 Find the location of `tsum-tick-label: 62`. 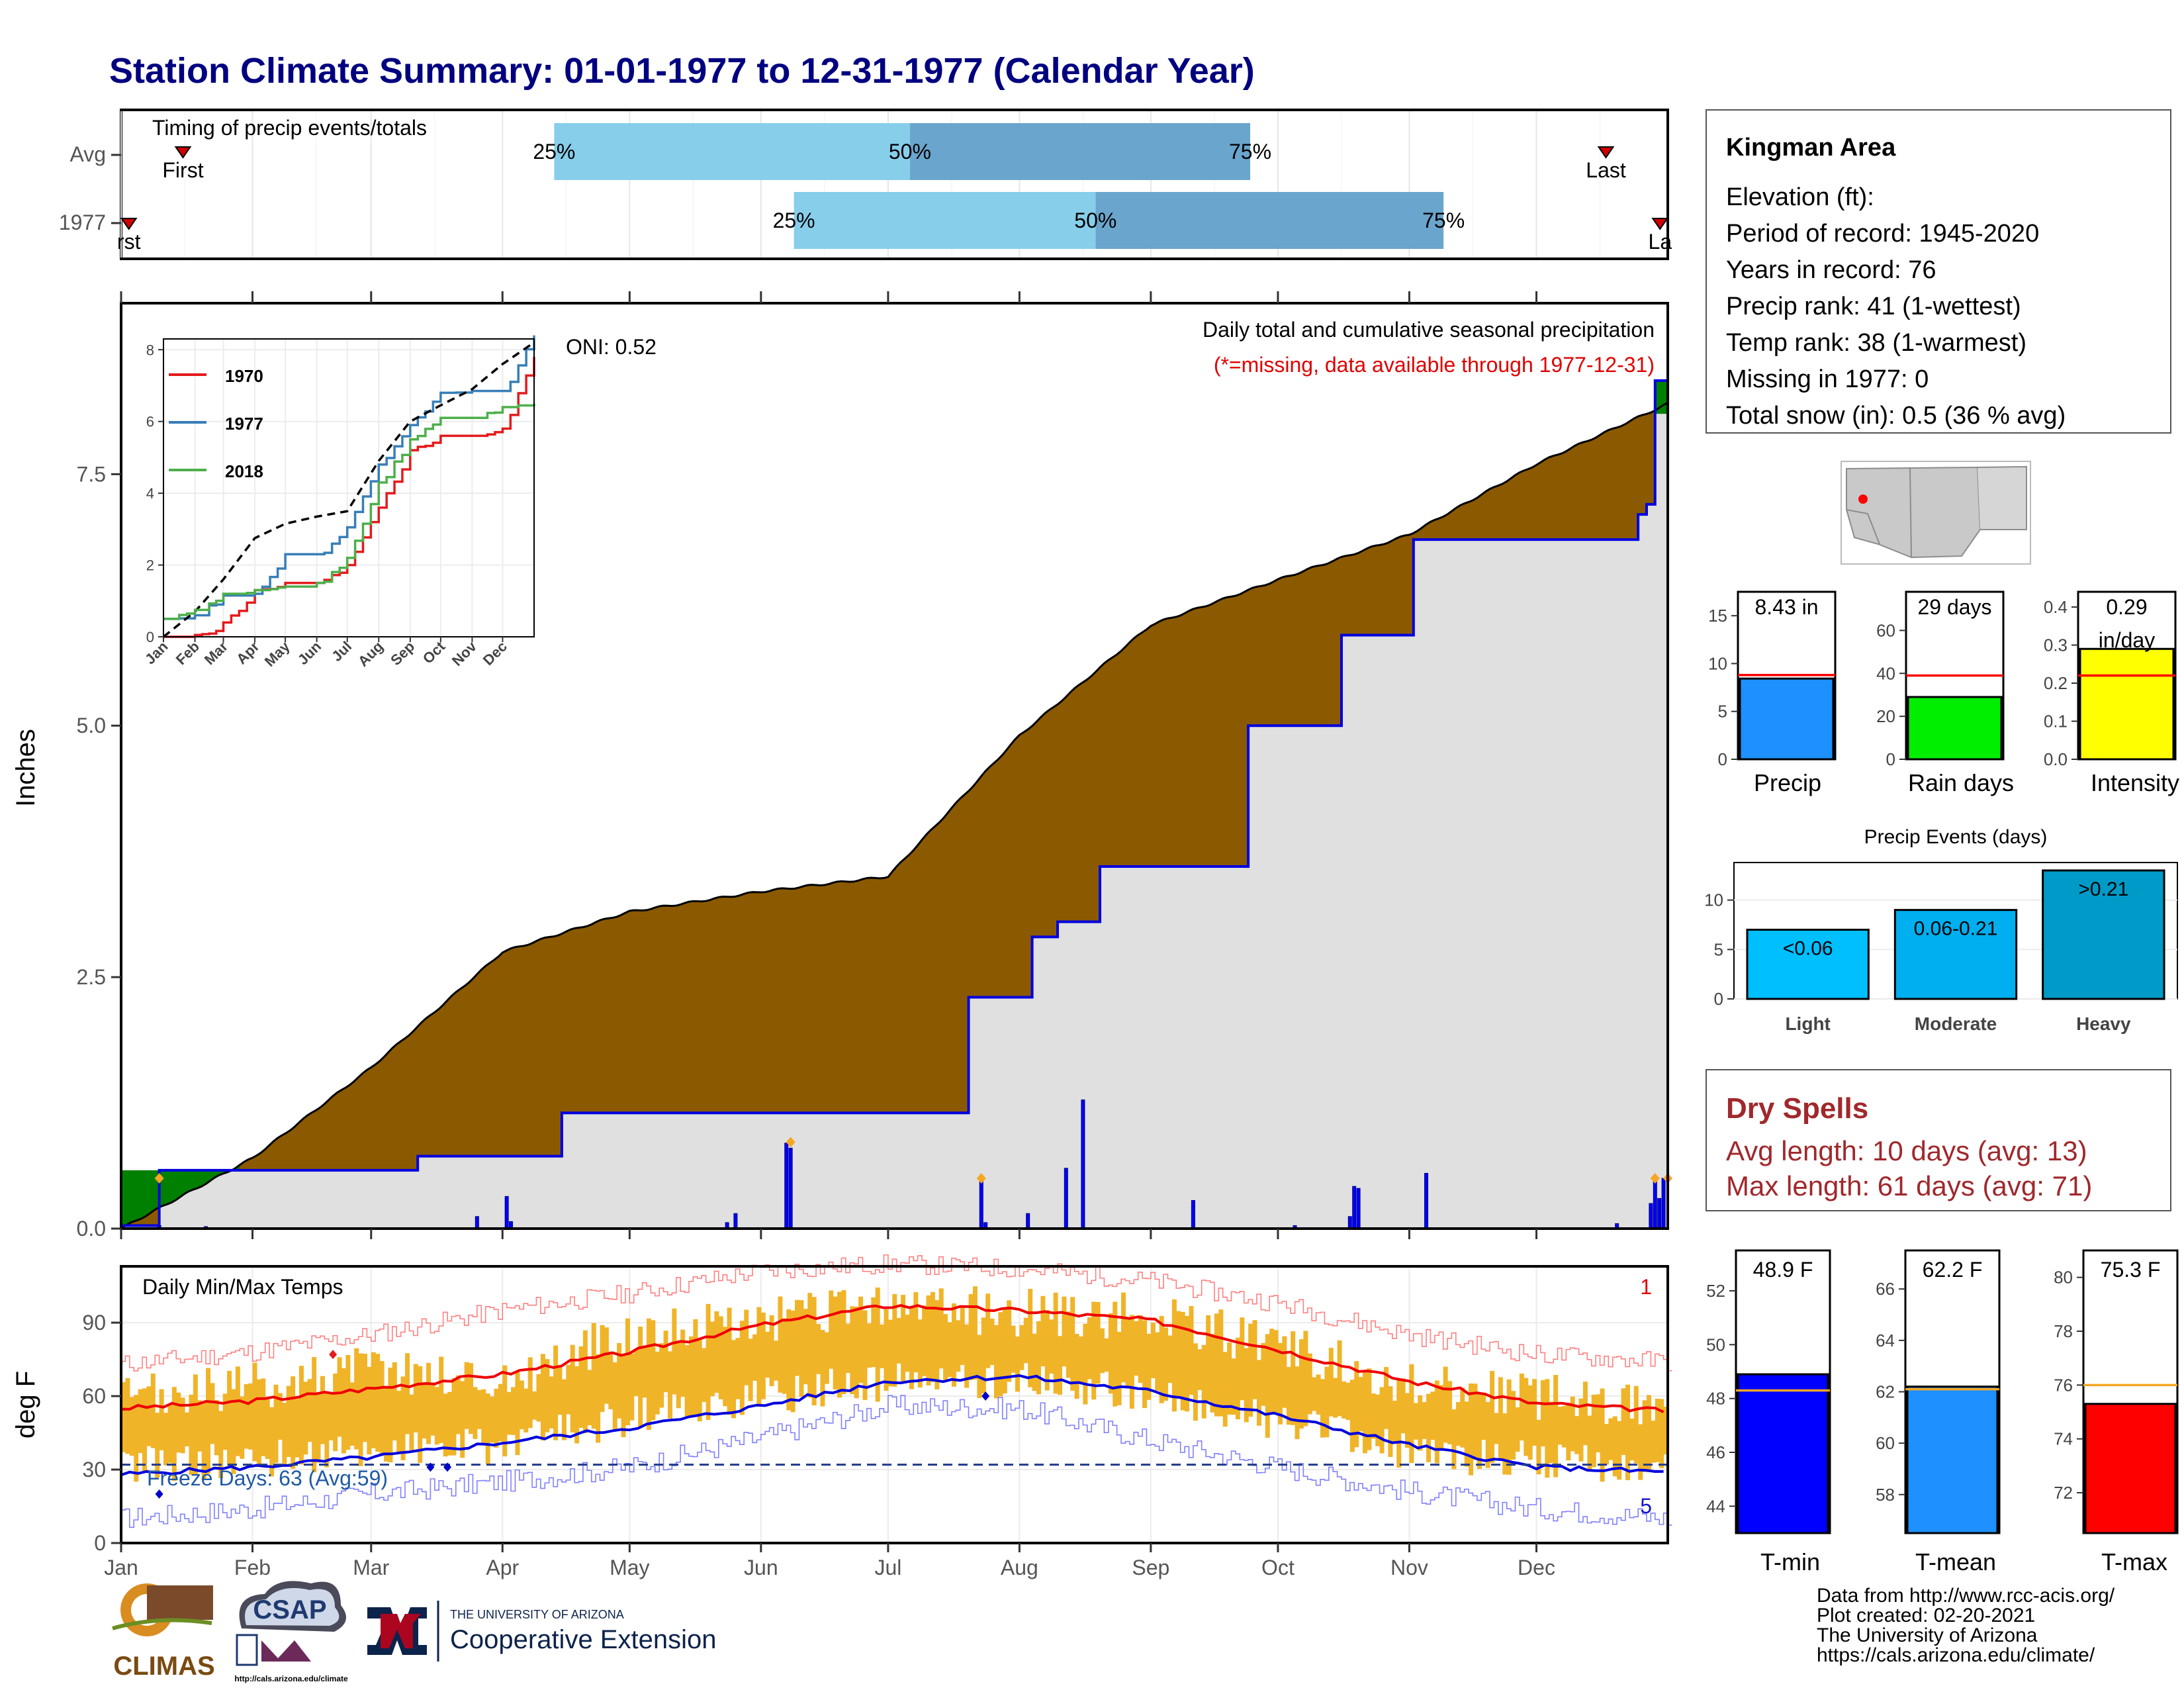

tsum-tick-label: 62 is located at coordinates (1885, 1392).